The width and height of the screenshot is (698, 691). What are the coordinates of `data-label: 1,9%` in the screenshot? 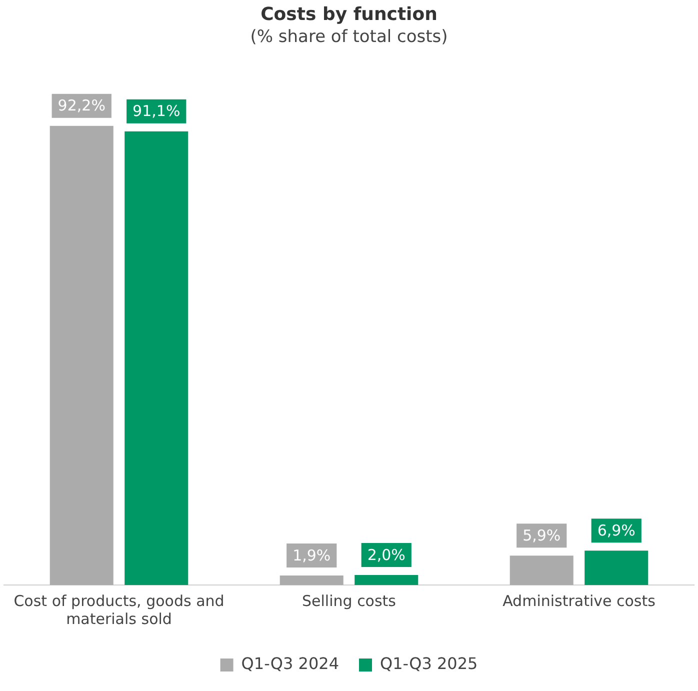 It's located at (311, 555).